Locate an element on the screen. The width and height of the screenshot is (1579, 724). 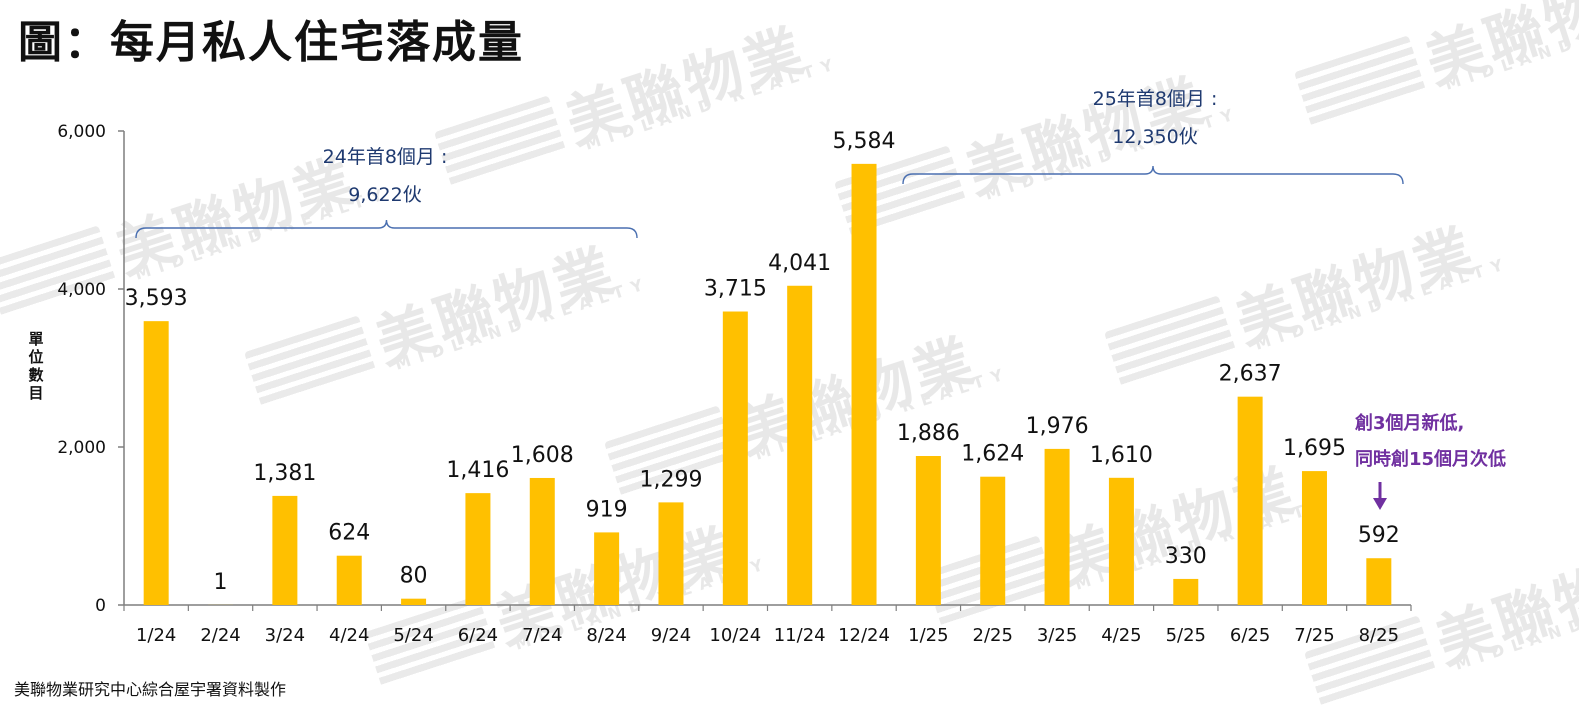
y-axis-title: 單位數目 is located at coordinates (36, 366).